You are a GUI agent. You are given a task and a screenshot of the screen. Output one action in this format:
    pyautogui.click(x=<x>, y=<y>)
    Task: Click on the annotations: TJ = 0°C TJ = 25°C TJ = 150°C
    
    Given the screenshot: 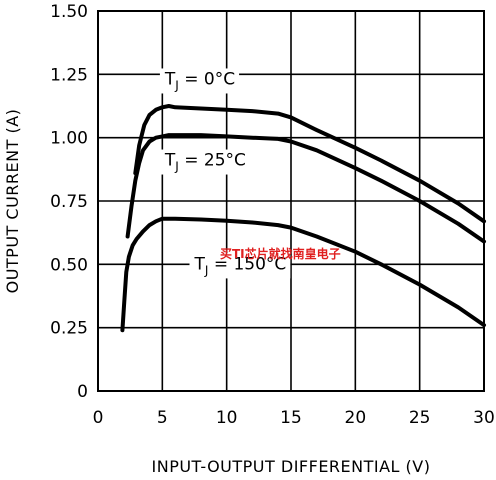 What is the action you would take?
    pyautogui.click(x=225, y=173)
    